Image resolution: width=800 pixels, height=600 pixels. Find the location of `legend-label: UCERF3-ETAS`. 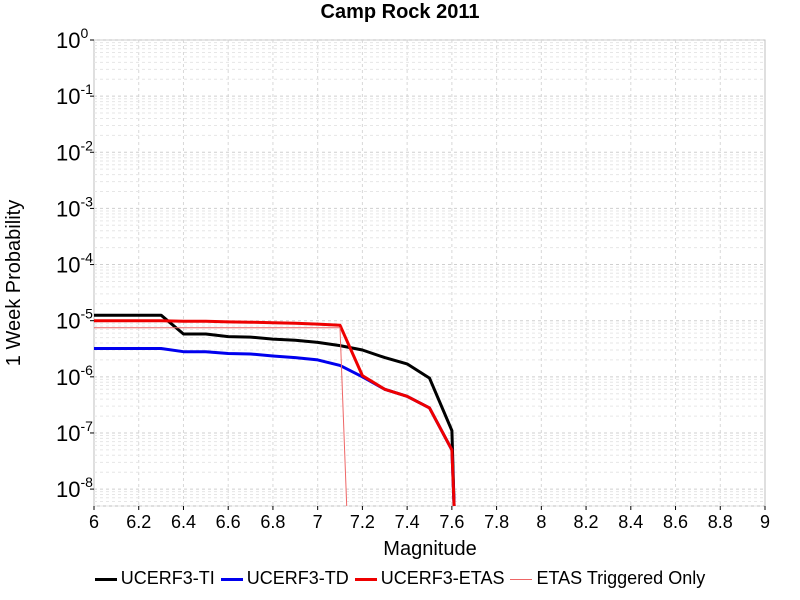

legend-label: UCERF3-ETAS is located at coordinates (442, 578).